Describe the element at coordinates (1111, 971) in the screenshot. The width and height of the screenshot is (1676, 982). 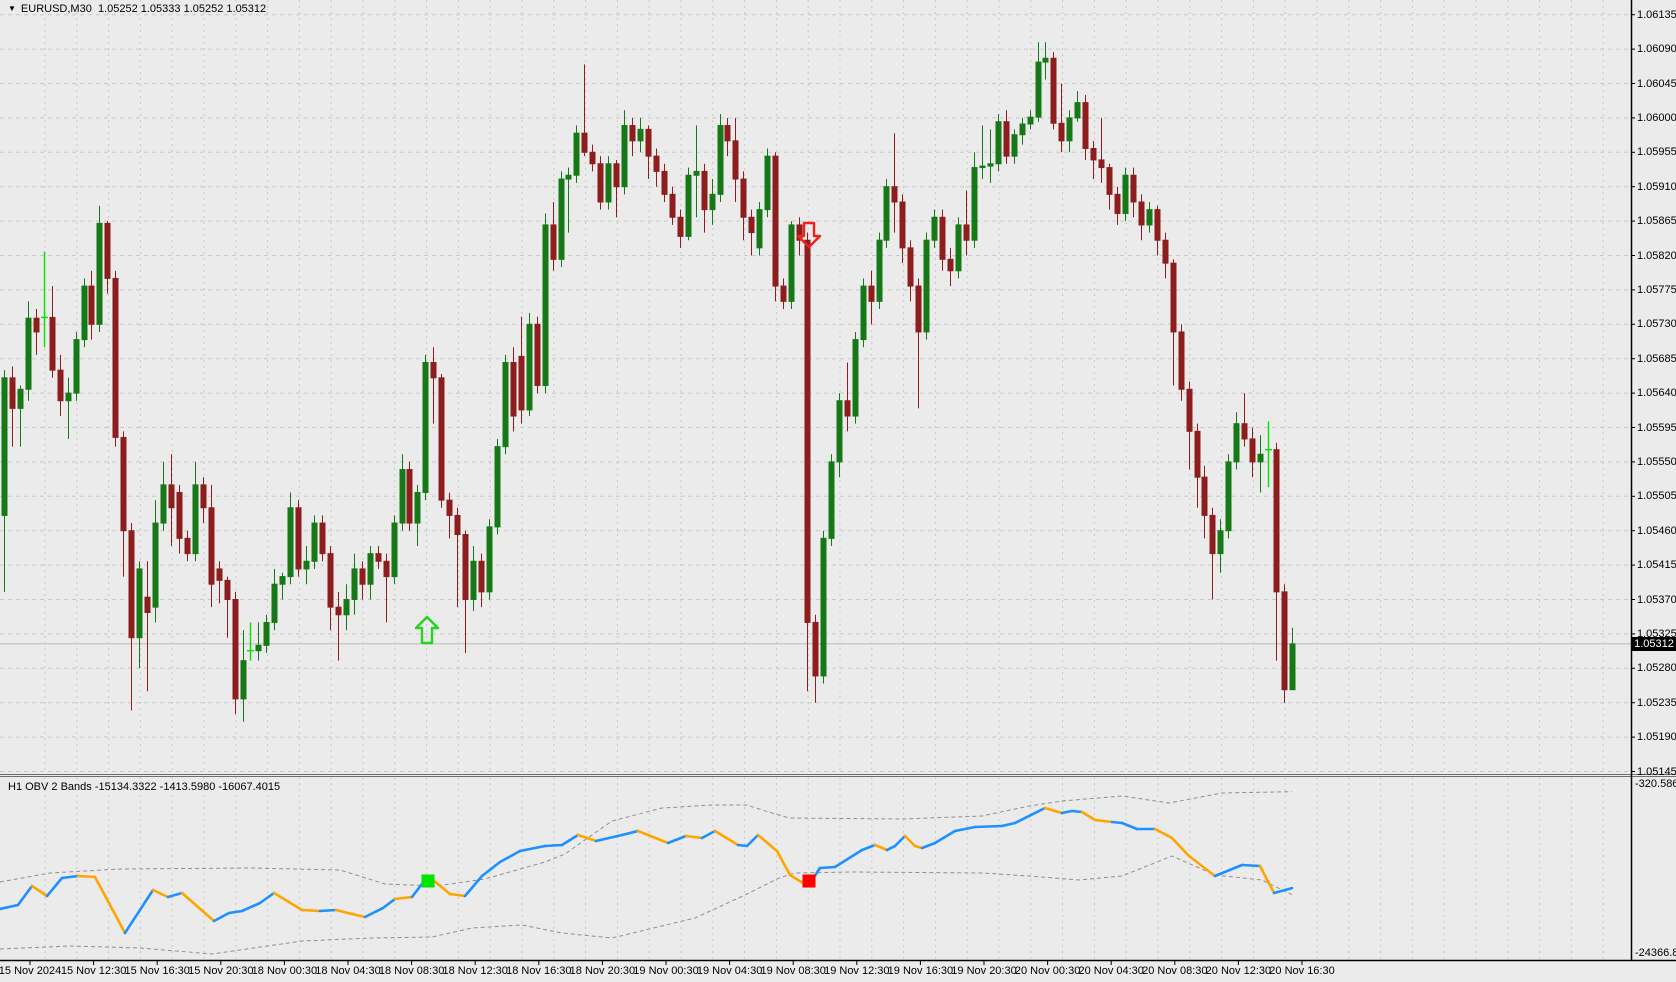
I see `time-axis-label: 20 Nov 04:30` at that location.